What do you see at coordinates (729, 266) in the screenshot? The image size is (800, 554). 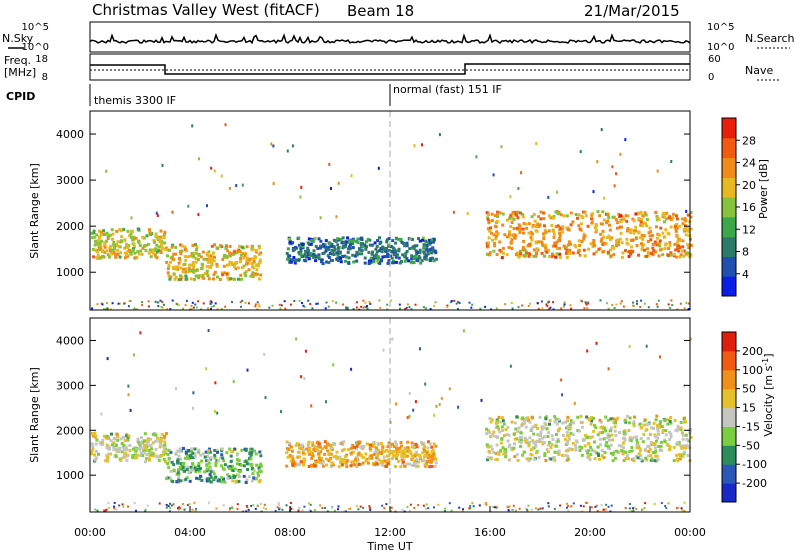 I see `power-colorbar-swatch` at bounding box center [729, 266].